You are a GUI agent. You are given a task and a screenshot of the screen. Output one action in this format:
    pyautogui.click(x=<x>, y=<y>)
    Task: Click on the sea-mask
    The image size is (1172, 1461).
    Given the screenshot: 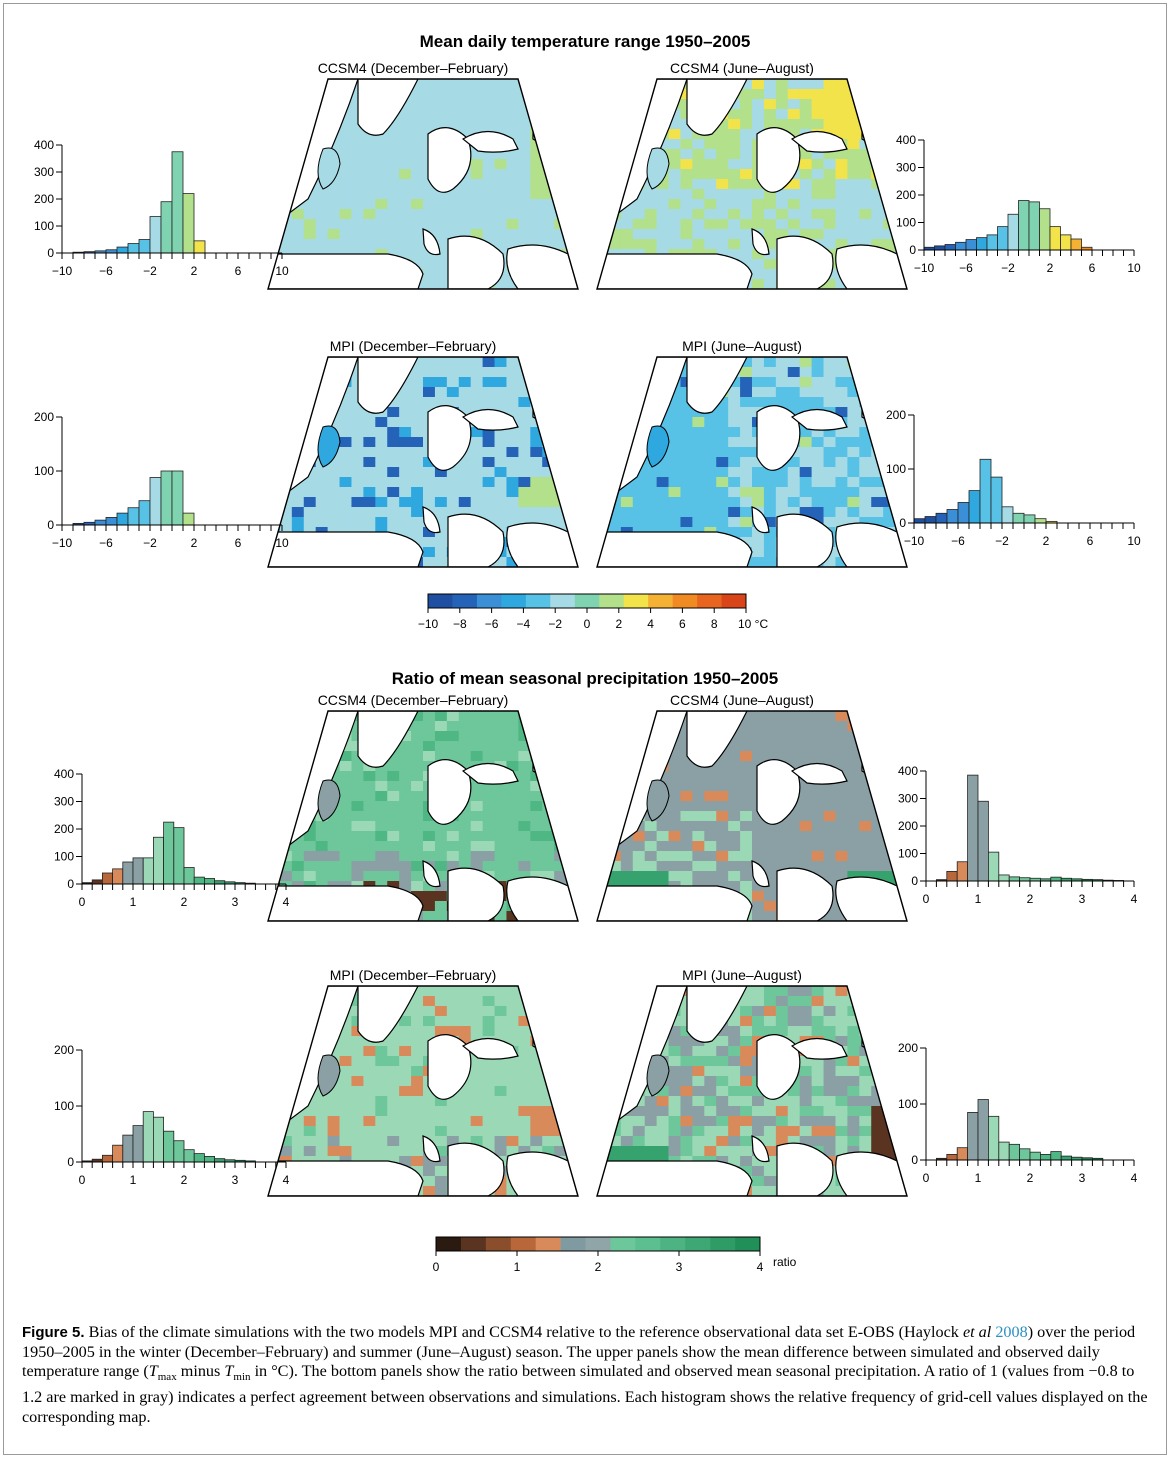 What is the action you would take?
    pyautogui.click(x=877, y=1039)
    